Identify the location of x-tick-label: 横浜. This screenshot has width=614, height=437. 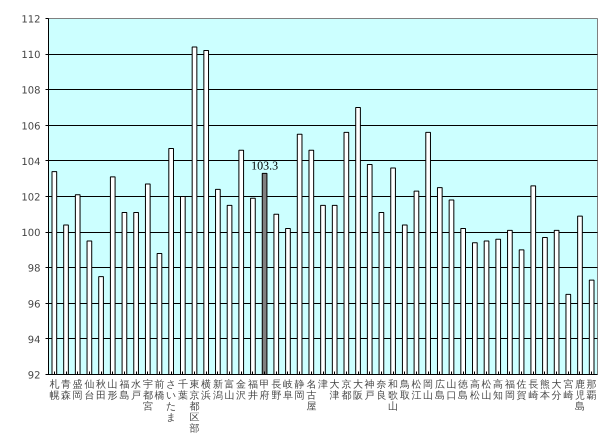
(206, 390).